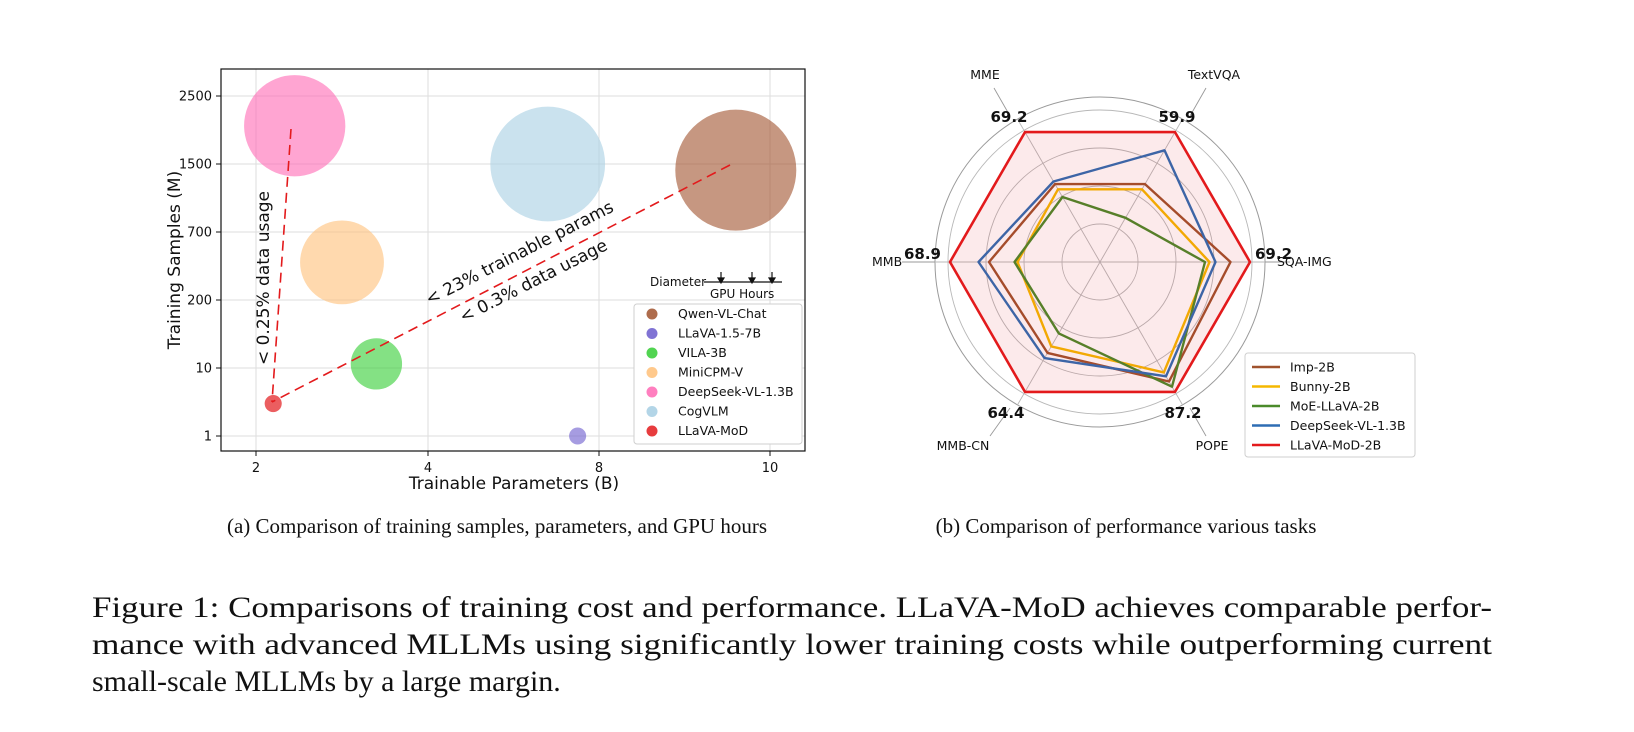 This screenshot has width=1634, height=732. Describe the element at coordinates (1000, 422) in the screenshot. I see `radar-leader-mmb-cn` at that location.